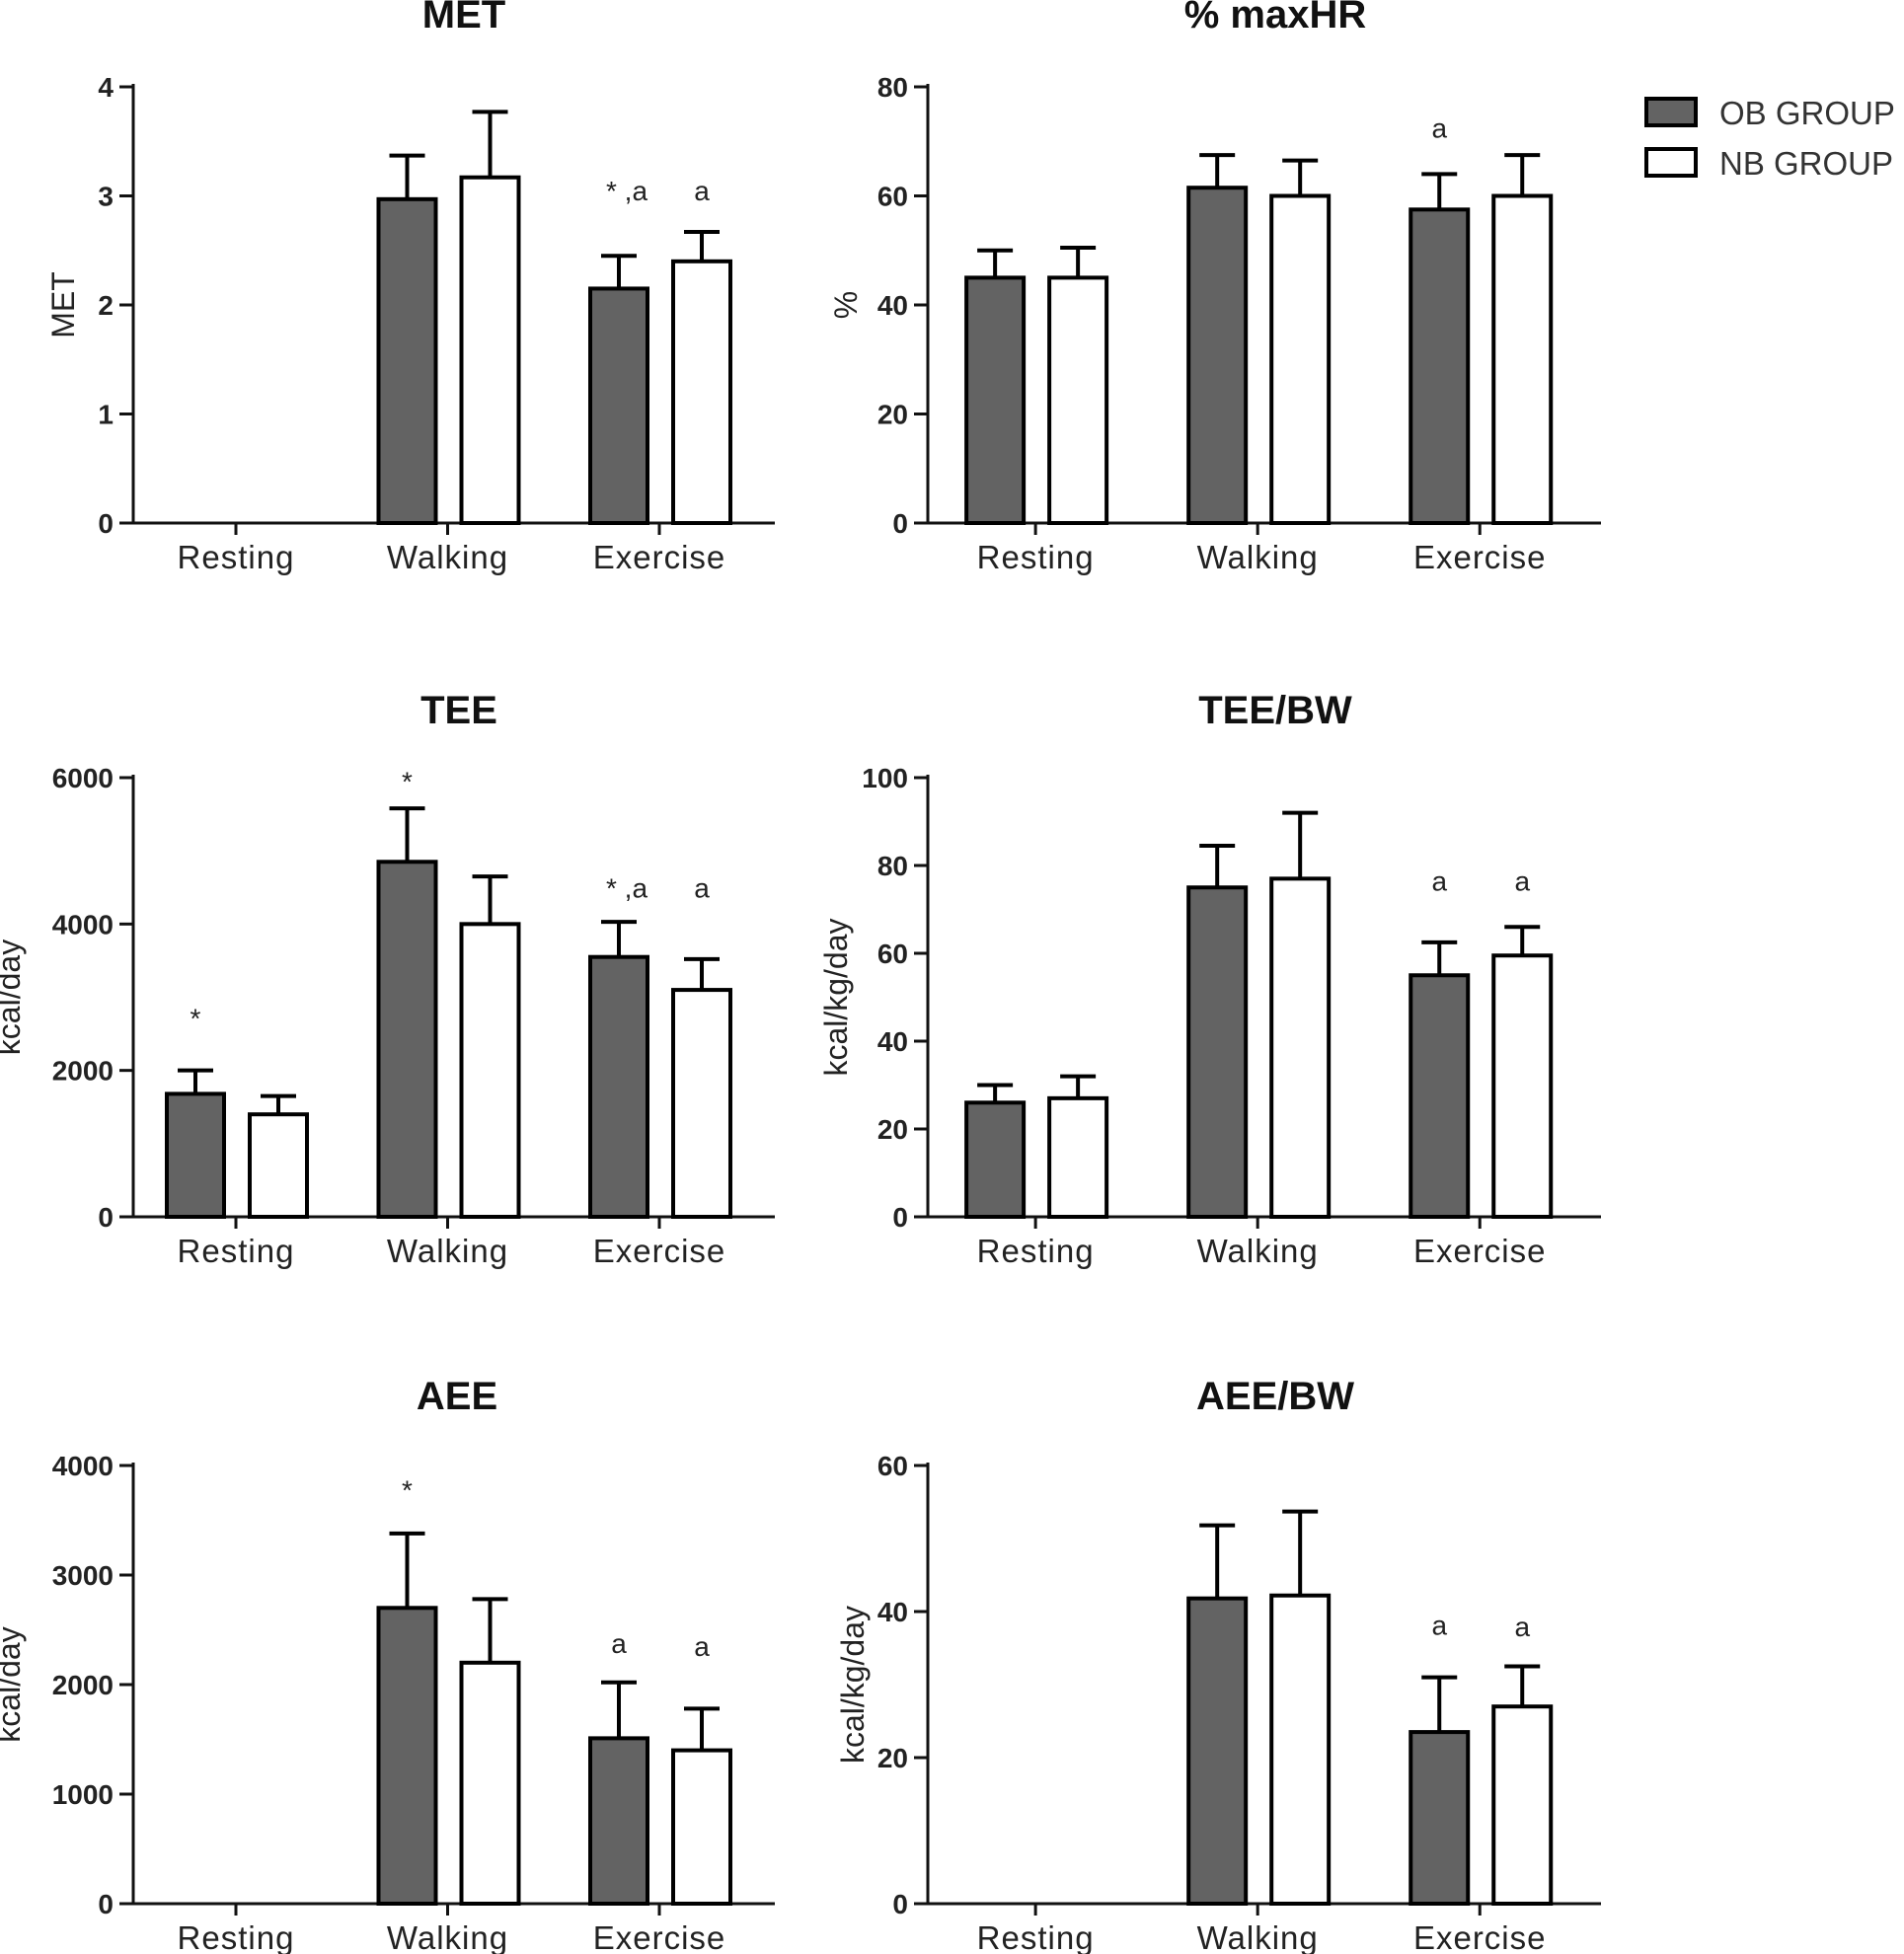  What do you see at coordinates (885, 778) in the screenshot?
I see `y-tick-label: 100` at bounding box center [885, 778].